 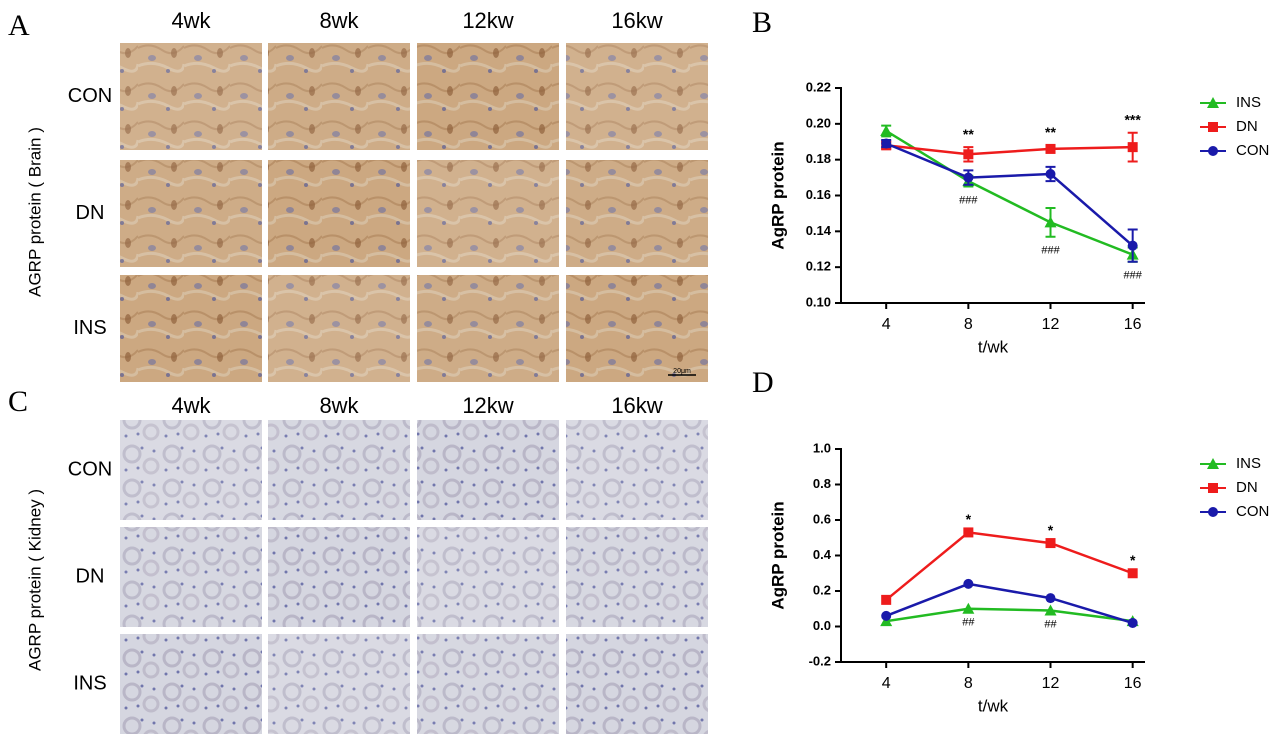 What do you see at coordinates (822, 625) in the screenshot?
I see `y-tick-label: 0.0` at bounding box center [822, 625].